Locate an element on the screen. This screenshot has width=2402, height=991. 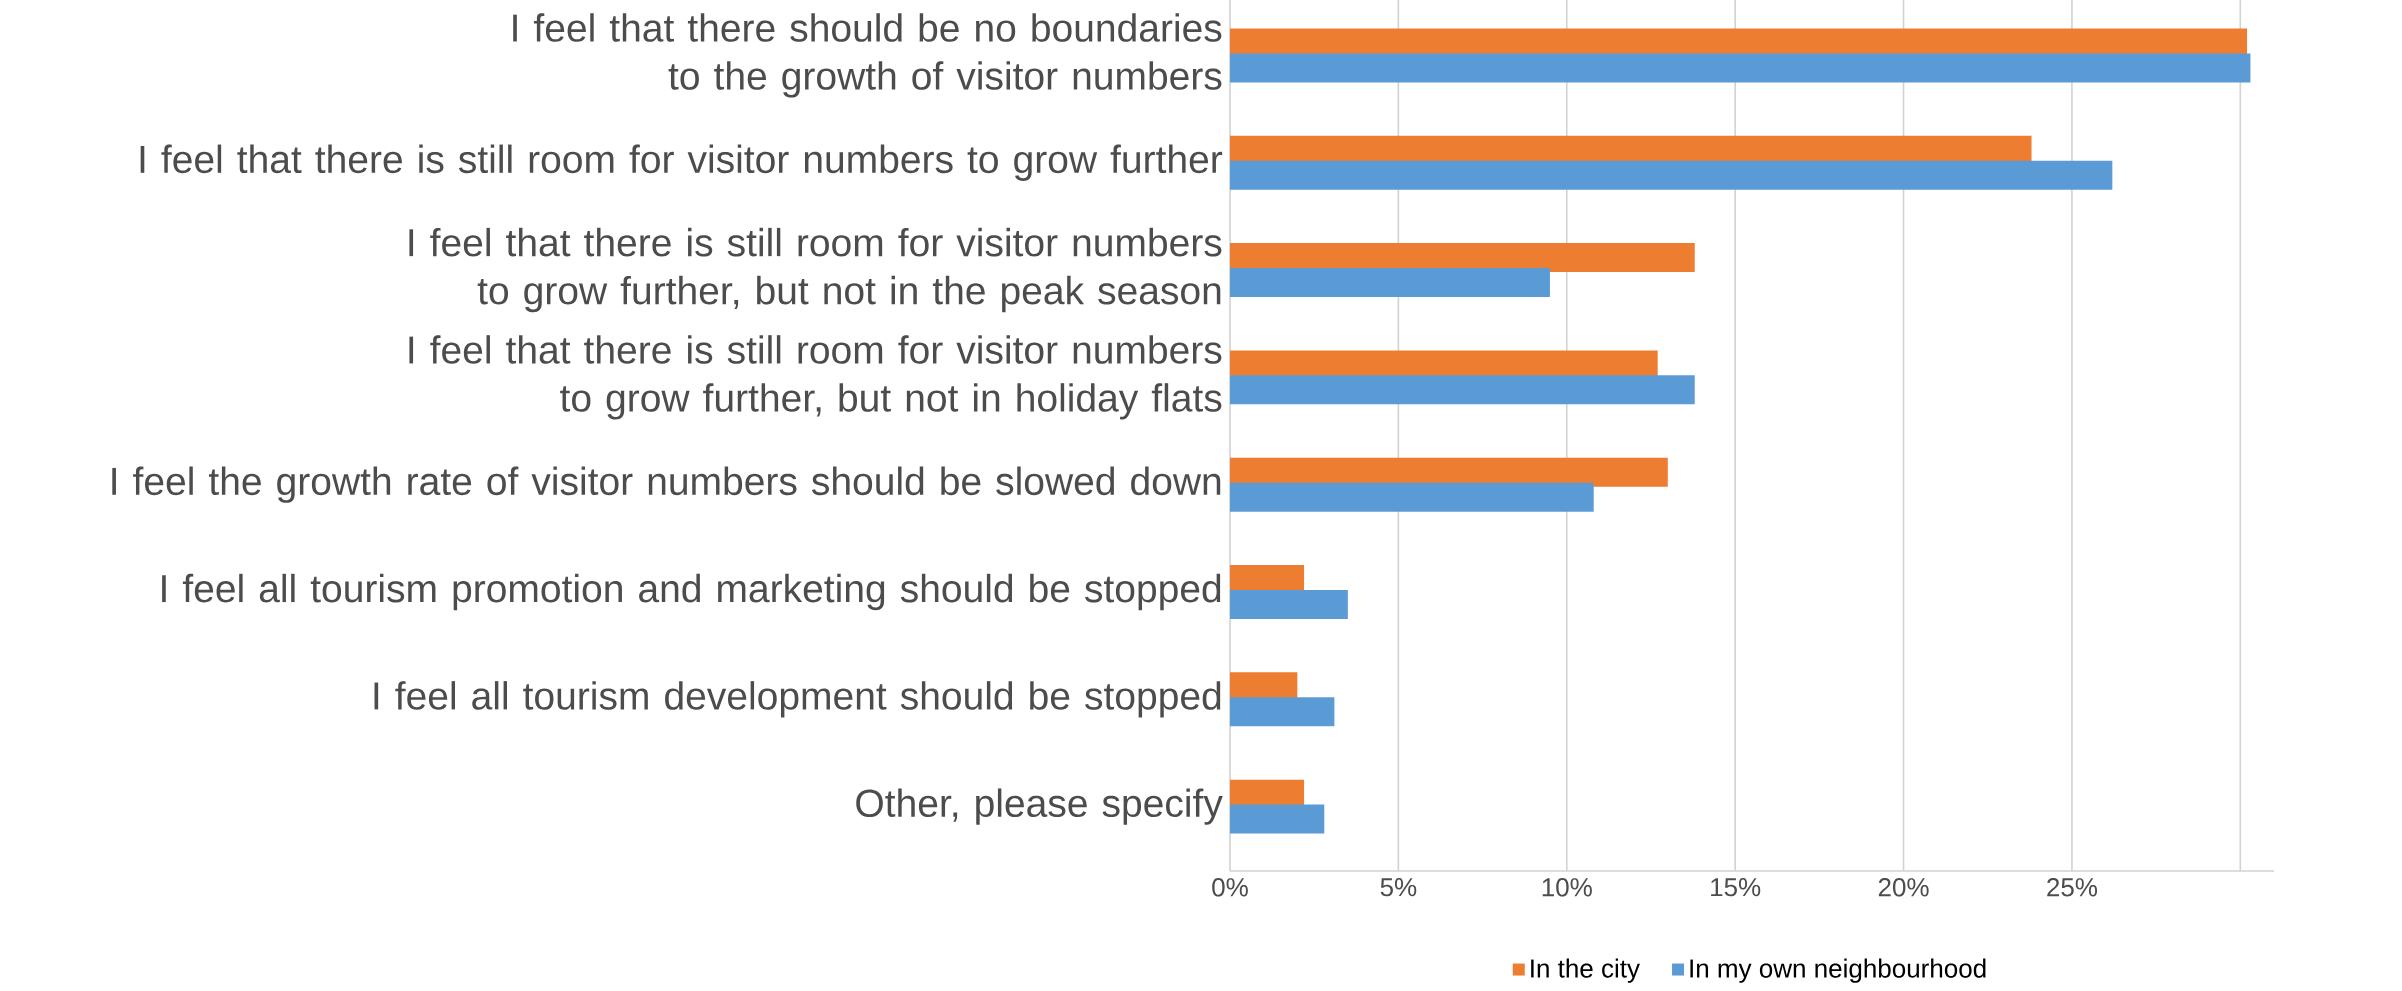
x-tick-label: 15% is located at coordinates (1736, 887).